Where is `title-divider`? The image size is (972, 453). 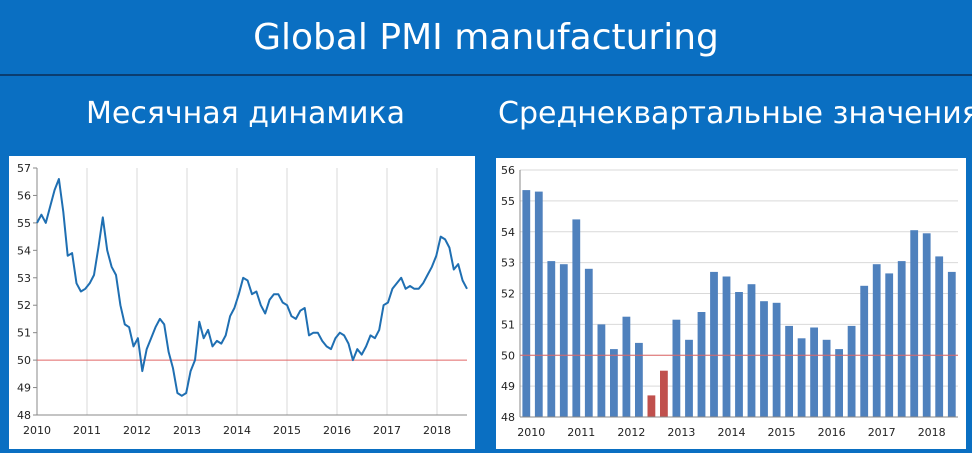
title-divider is located at coordinates (486, 75).